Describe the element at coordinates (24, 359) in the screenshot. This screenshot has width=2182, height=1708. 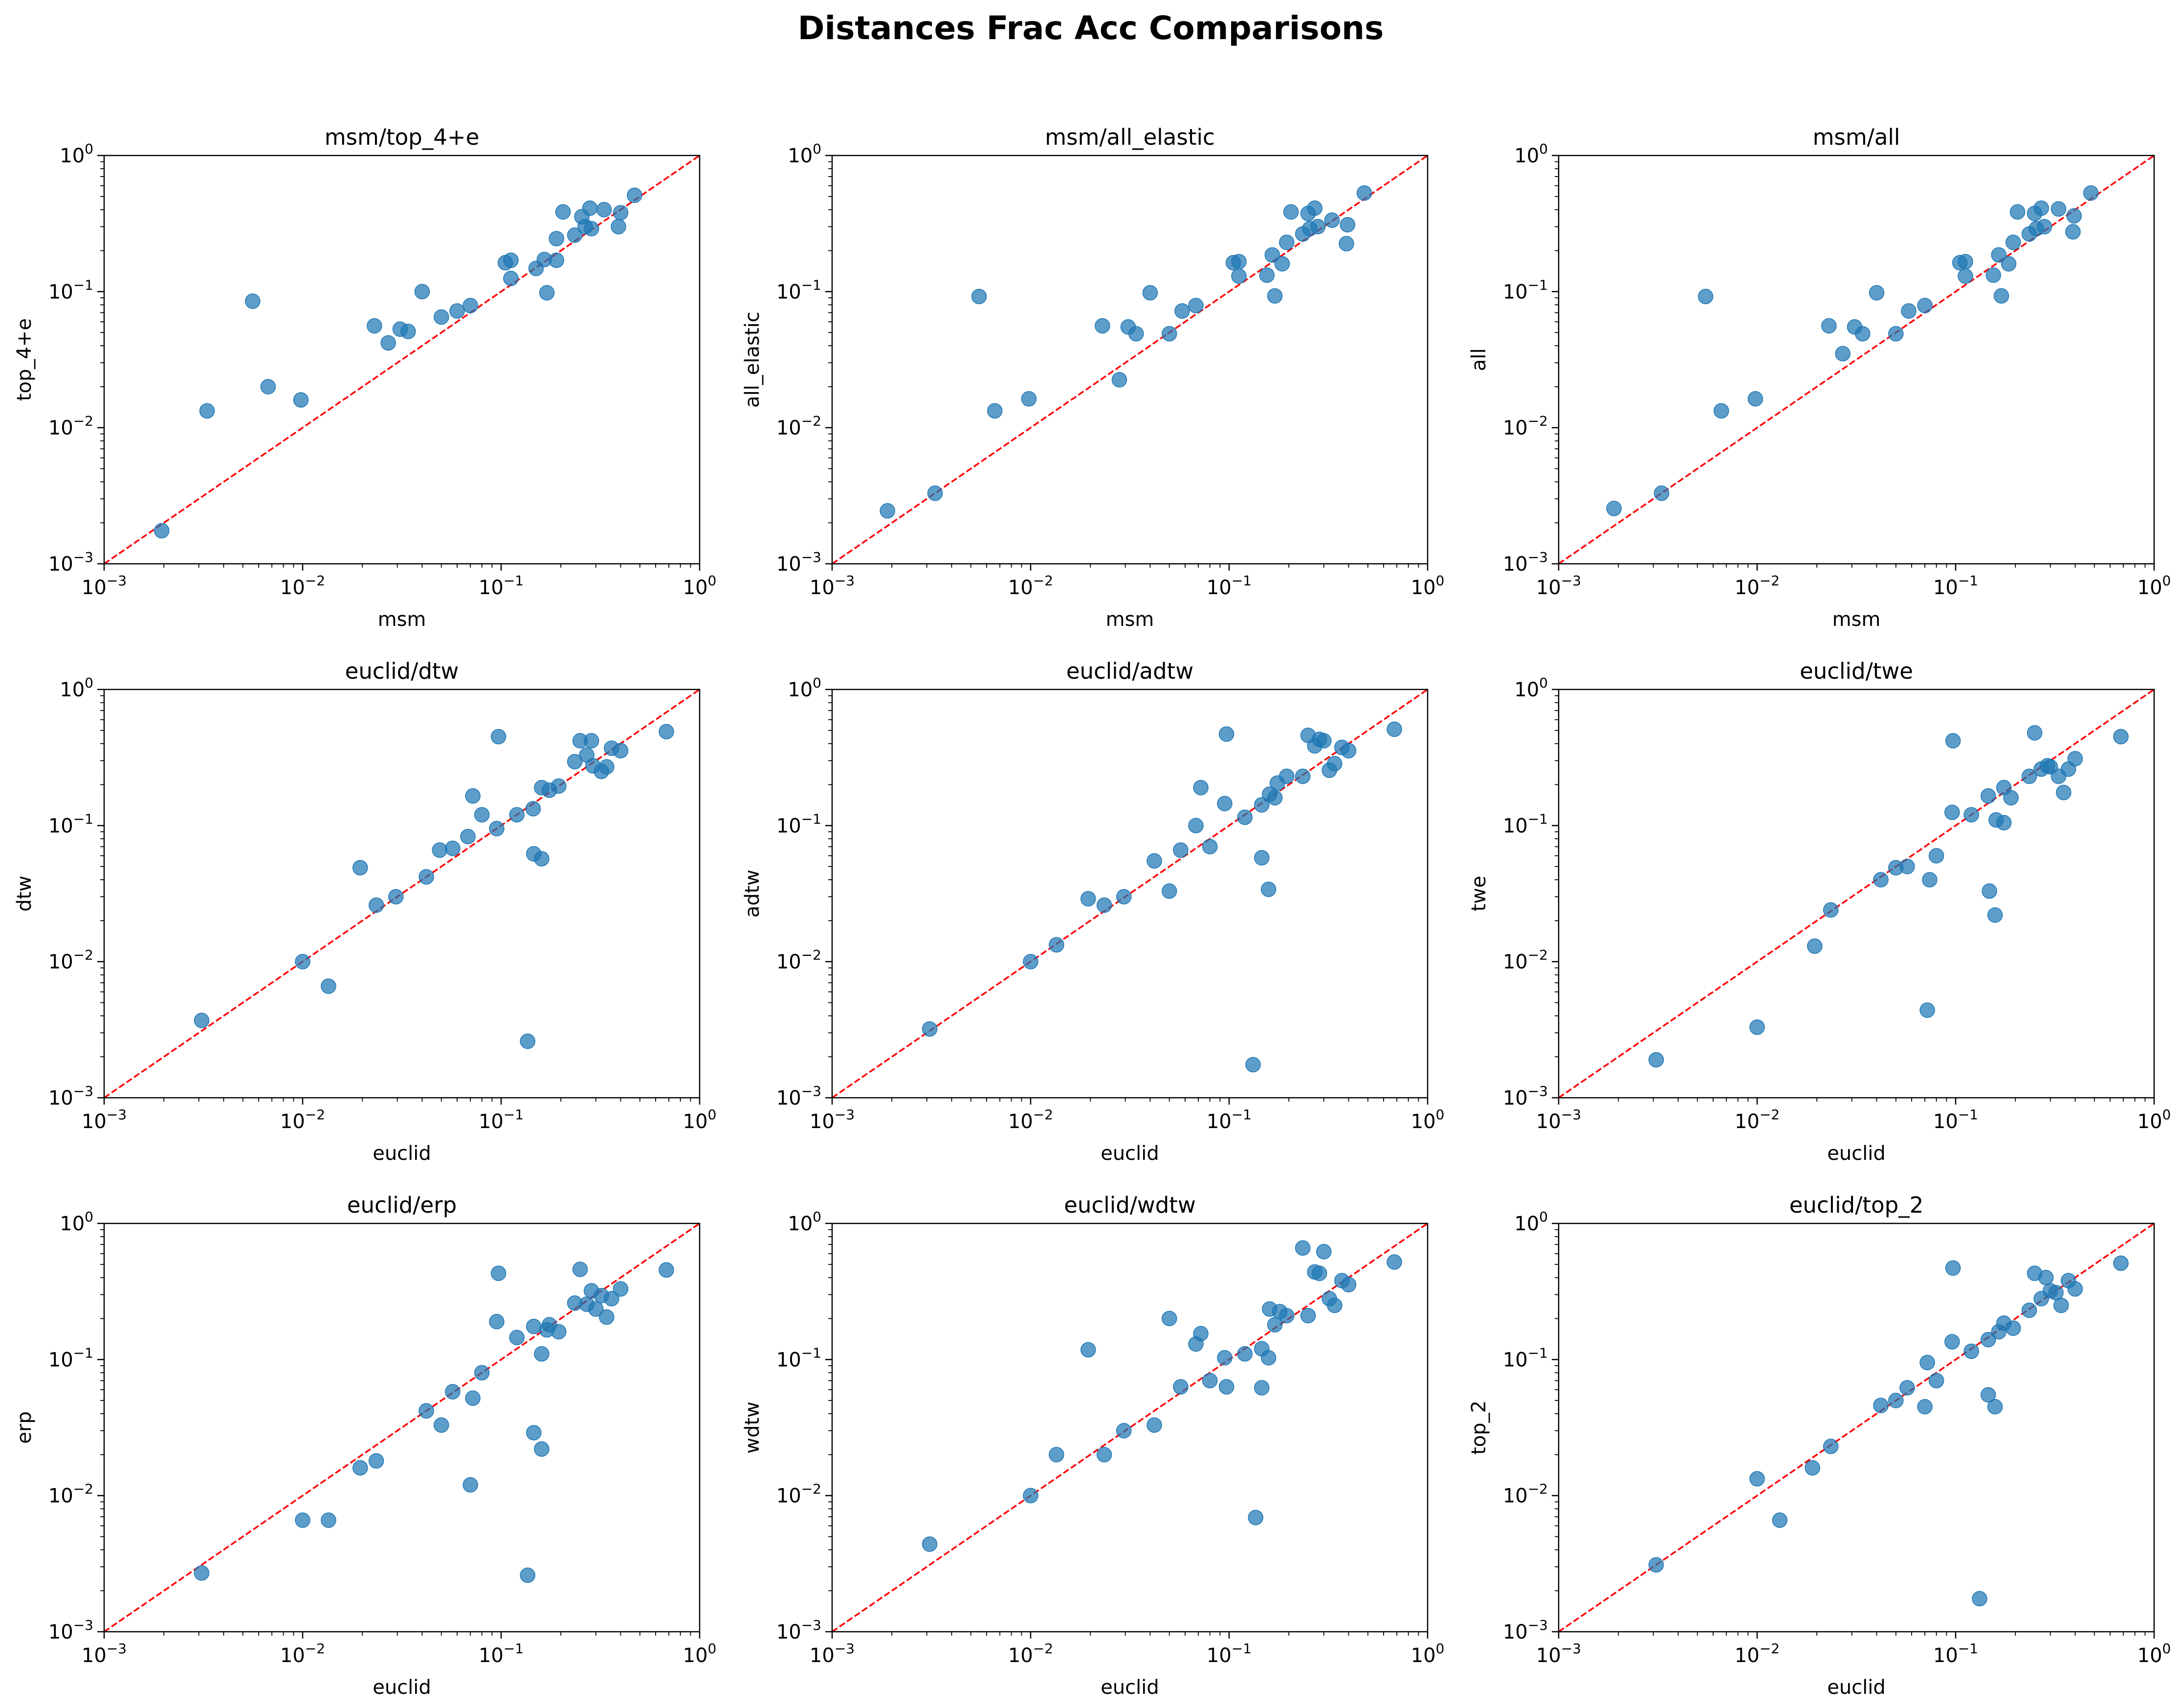
I see `y-axis-label: top_4+e` at that location.